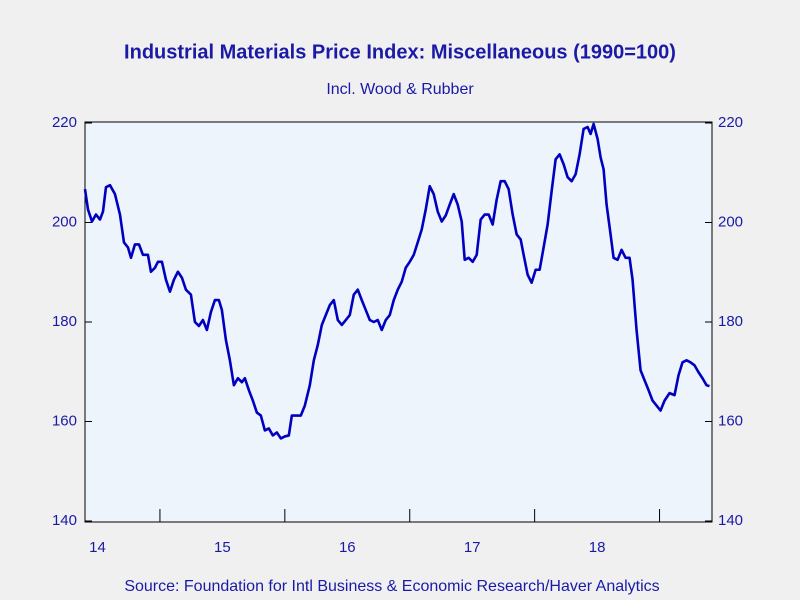  Describe the element at coordinates (64, 520) in the screenshot. I see `y-tick-label: 140` at that location.